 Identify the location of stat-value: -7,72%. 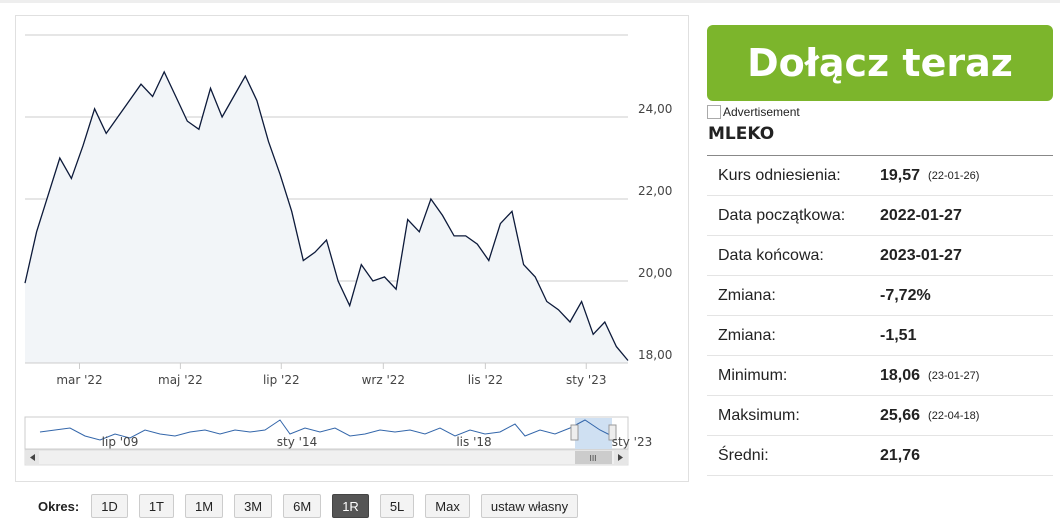
(905, 295).